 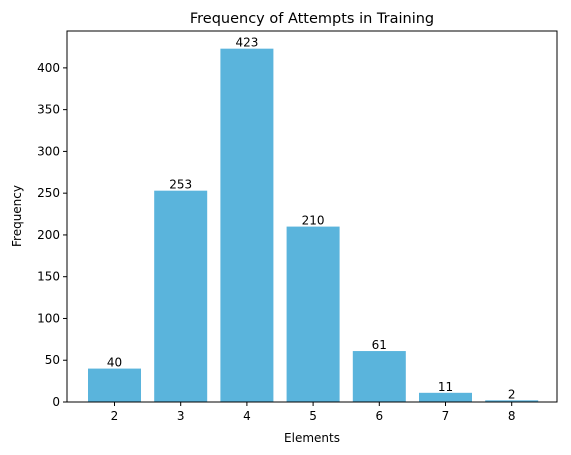 I want to click on x-axis-ticks: 2 3 4 5 6 7 8, so click(x=313, y=412).